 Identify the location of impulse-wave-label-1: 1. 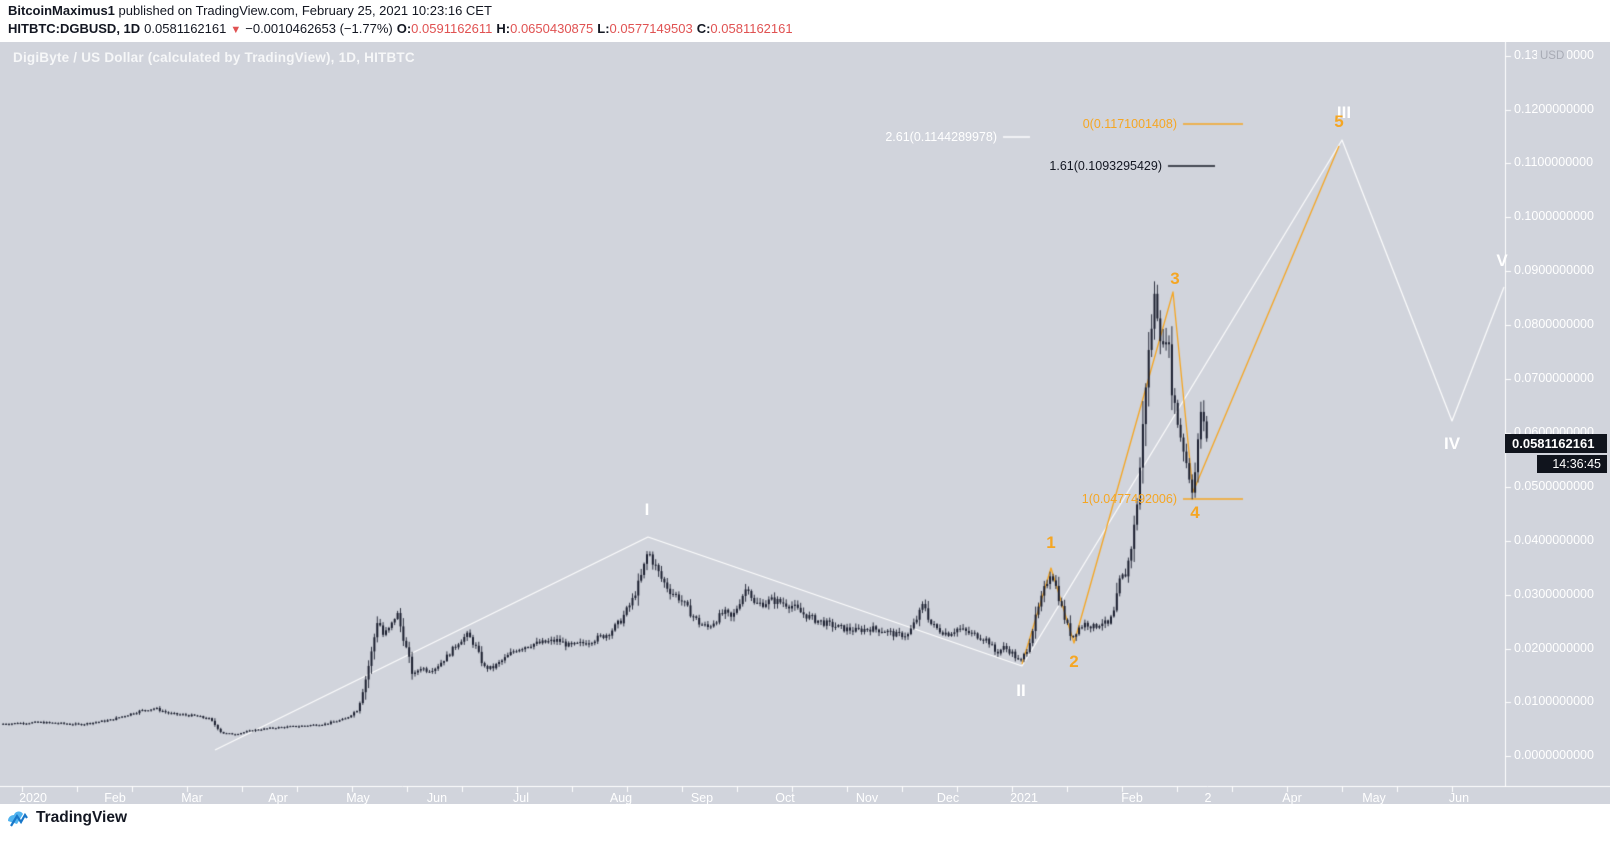
(1051, 542).